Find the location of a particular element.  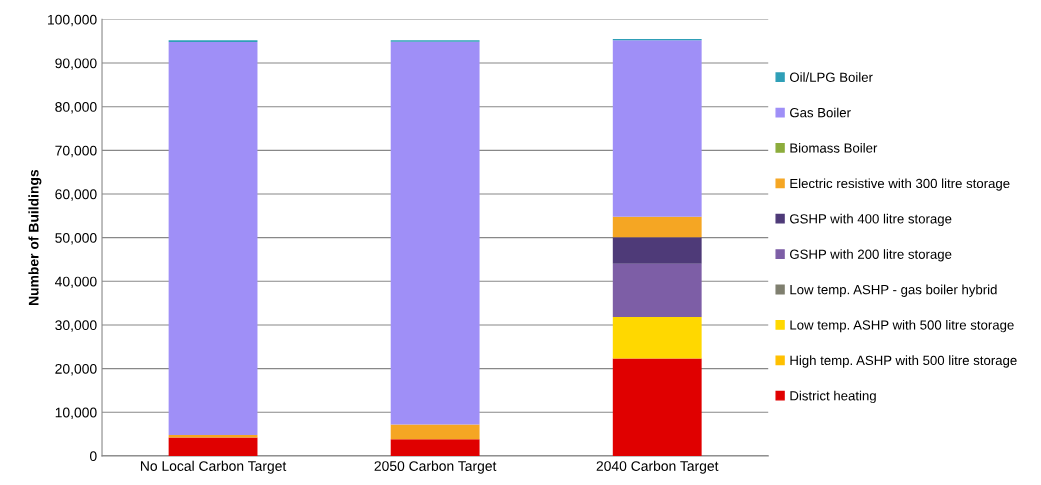

y-tick-label: 60,000 is located at coordinates (76, 195).